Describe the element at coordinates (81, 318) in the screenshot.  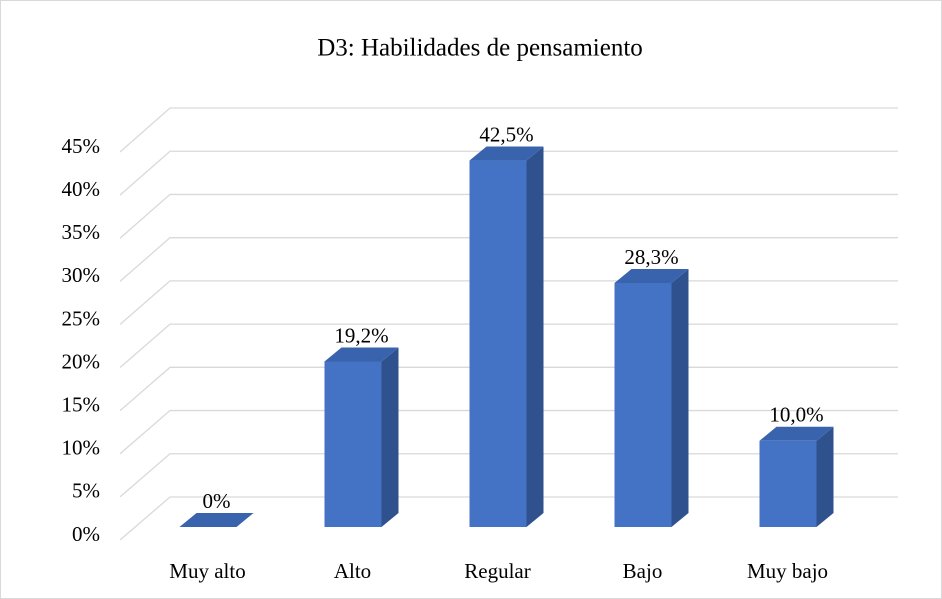
I see `y-tick-label: 25%` at that location.